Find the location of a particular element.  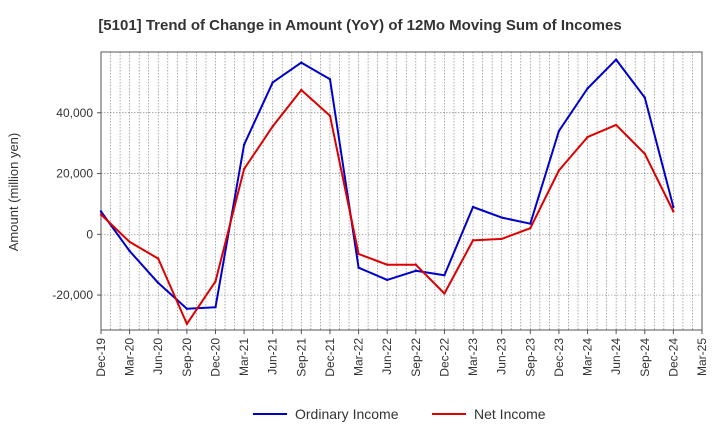

legend: Ordinary Income Net Income is located at coordinates (399, 414).